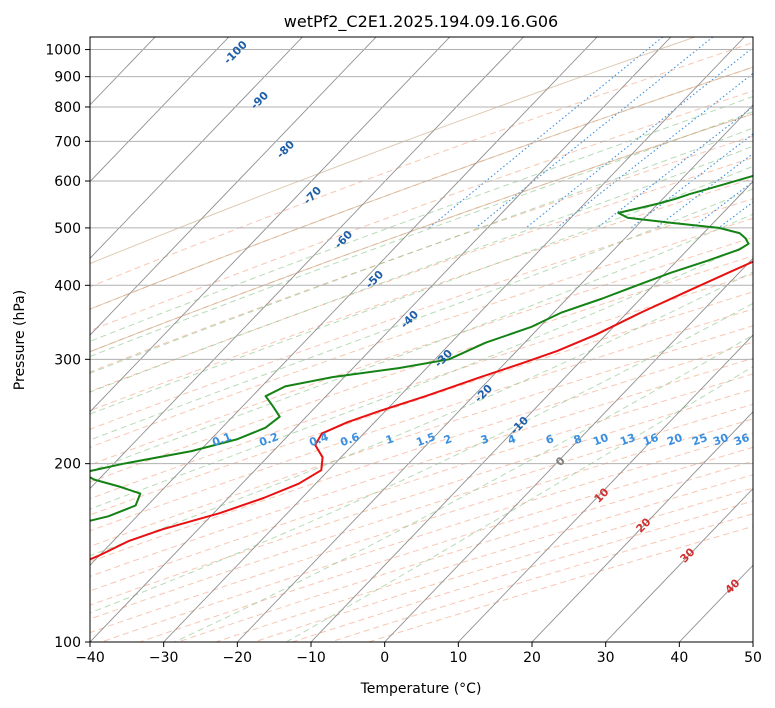  What do you see at coordinates (20, 340) in the screenshot?
I see `y-axis-label: Pressure (hPa)` at bounding box center [20, 340].